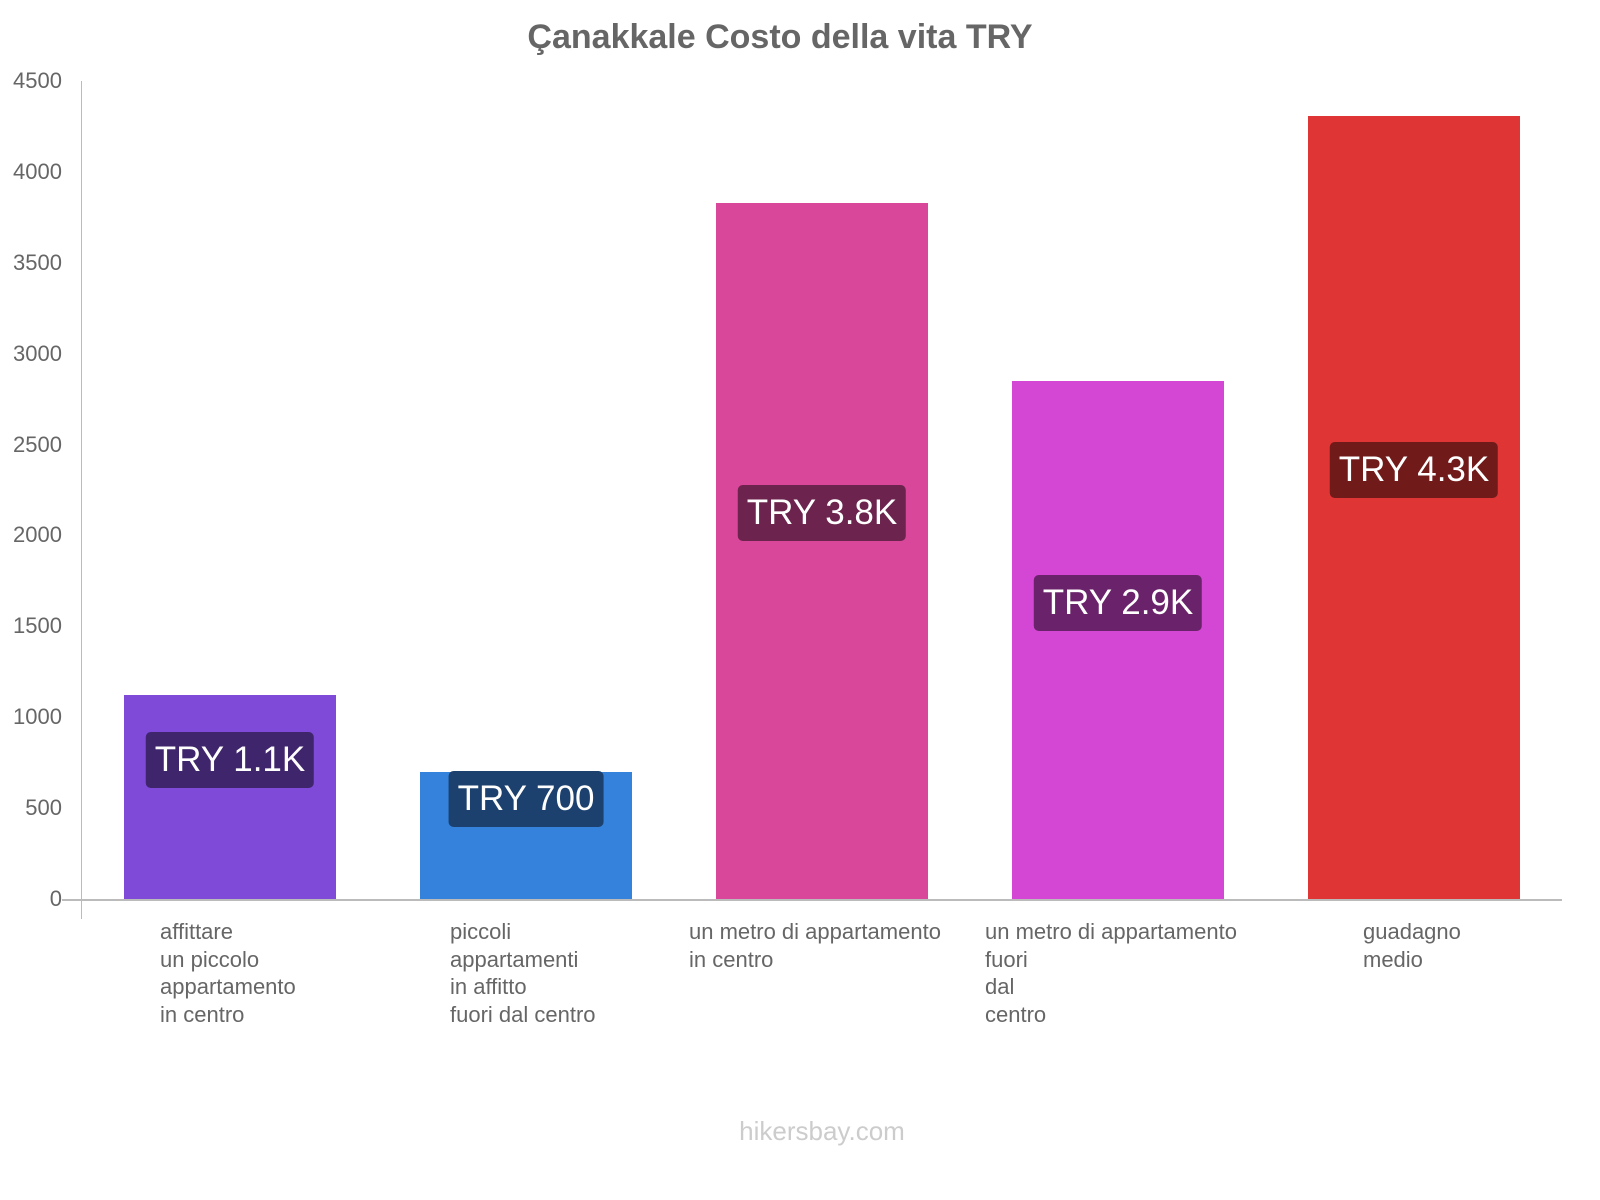 Image resolution: width=1600 pixels, height=1200 pixels. What do you see at coordinates (37, 80) in the screenshot?
I see `y-tick-label: 4500` at bounding box center [37, 80].